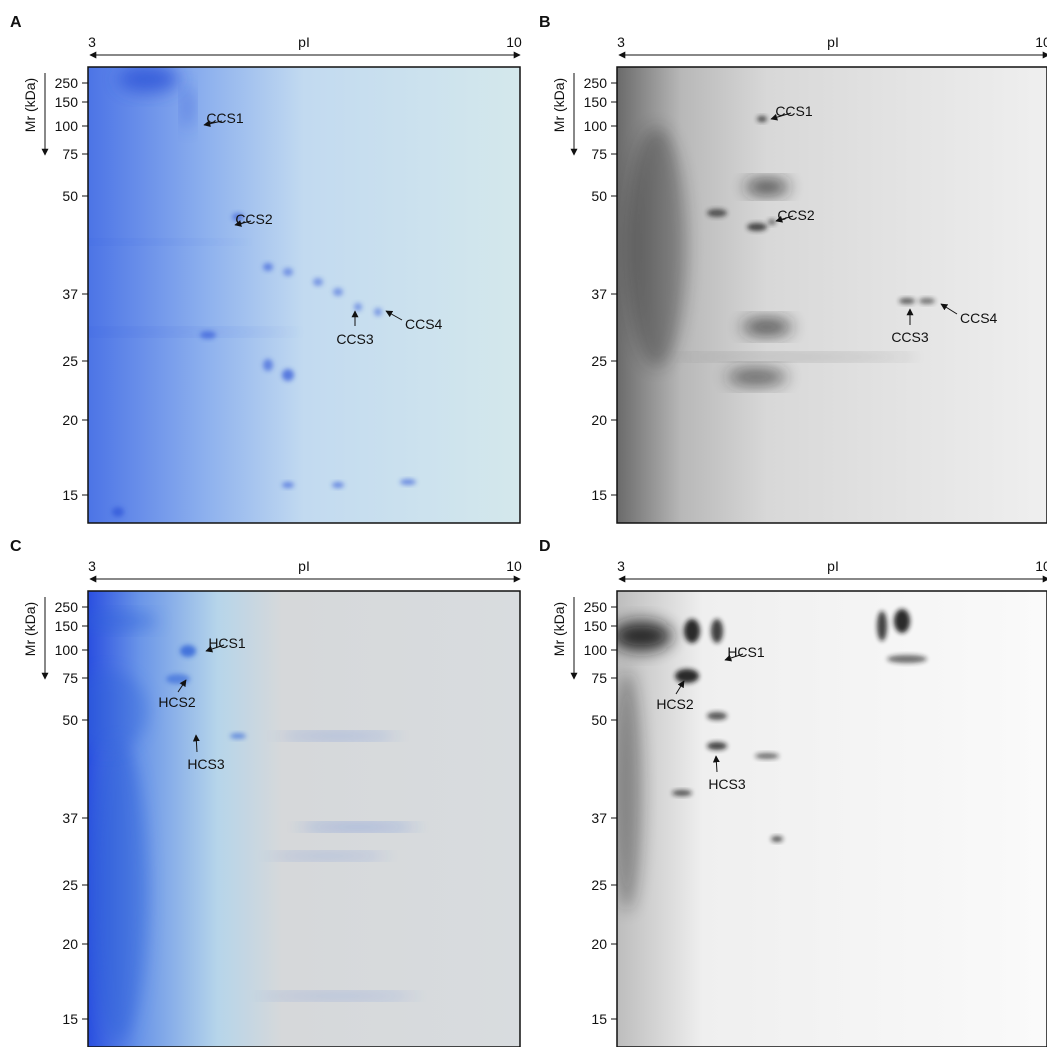  What do you see at coordinates (545, 22) in the screenshot?
I see `panel-label: B` at bounding box center [545, 22].